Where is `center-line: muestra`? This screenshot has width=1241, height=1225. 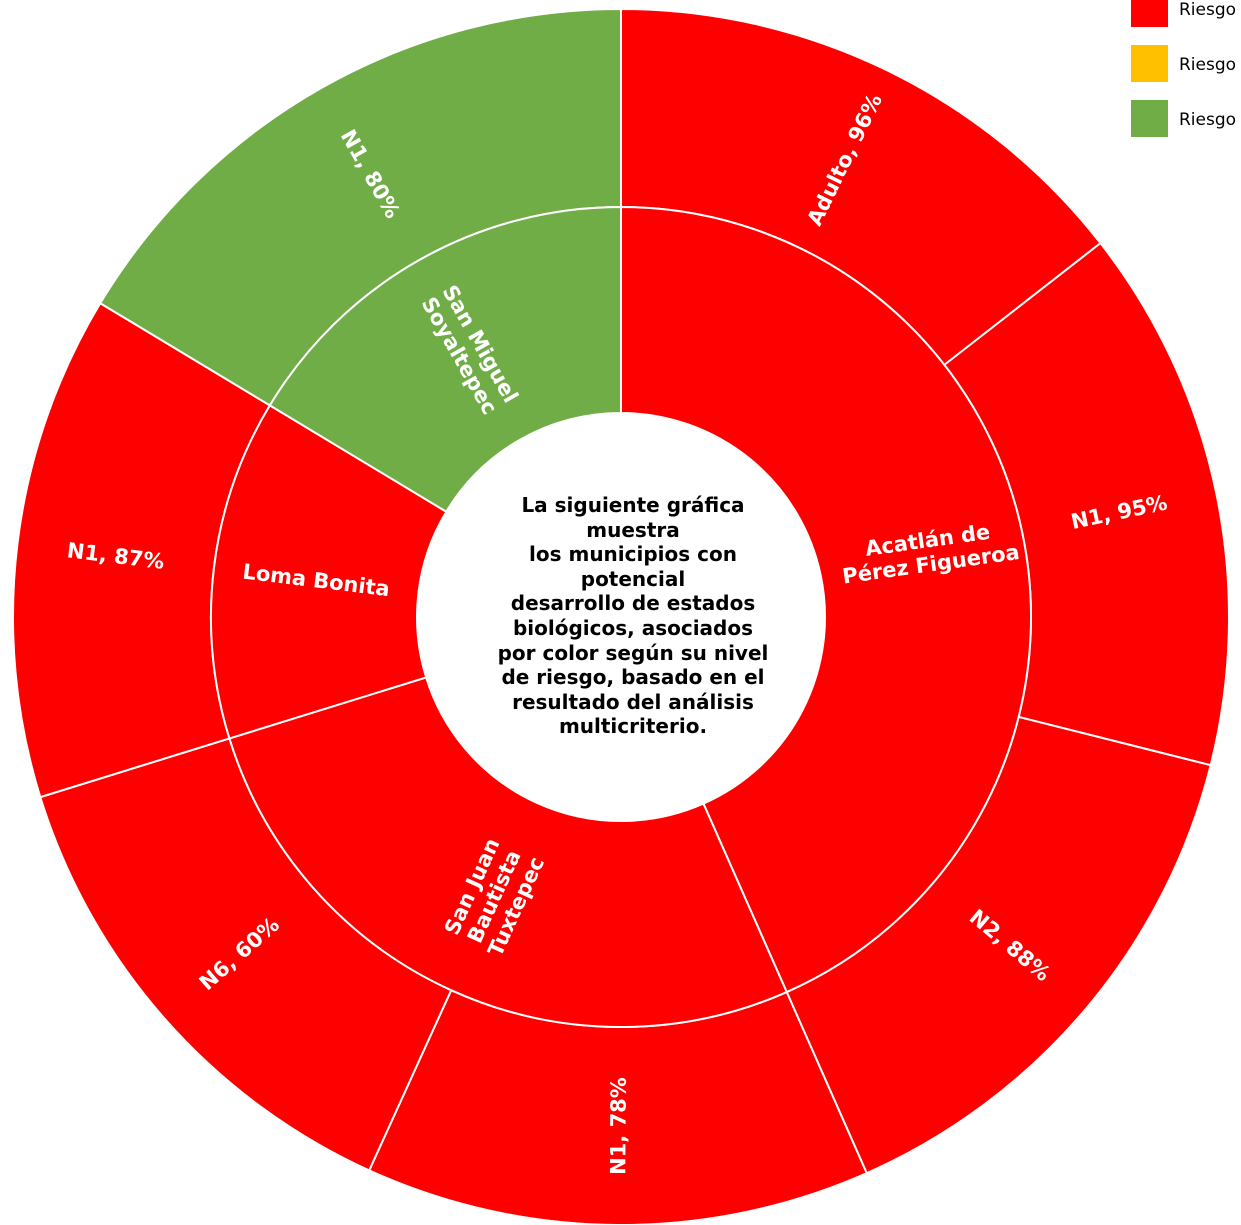 center-line: muestra is located at coordinates (633, 529).